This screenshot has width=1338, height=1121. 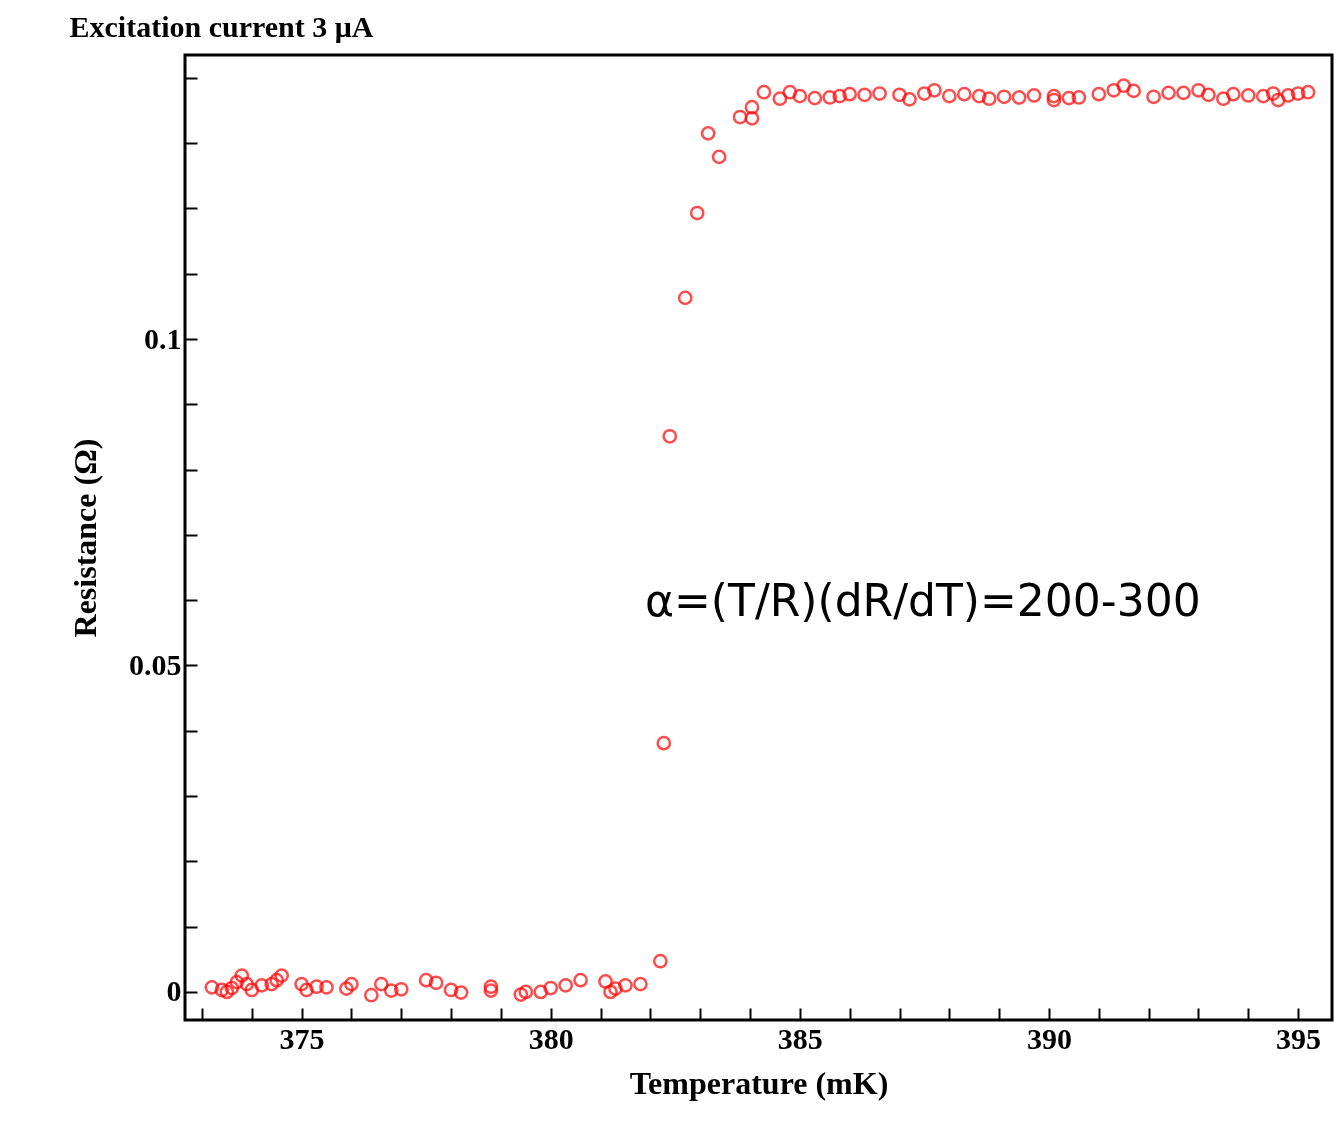 What do you see at coordinates (163, 338) in the screenshot?
I see `y-tick-label: 0.1` at bounding box center [163, 338].